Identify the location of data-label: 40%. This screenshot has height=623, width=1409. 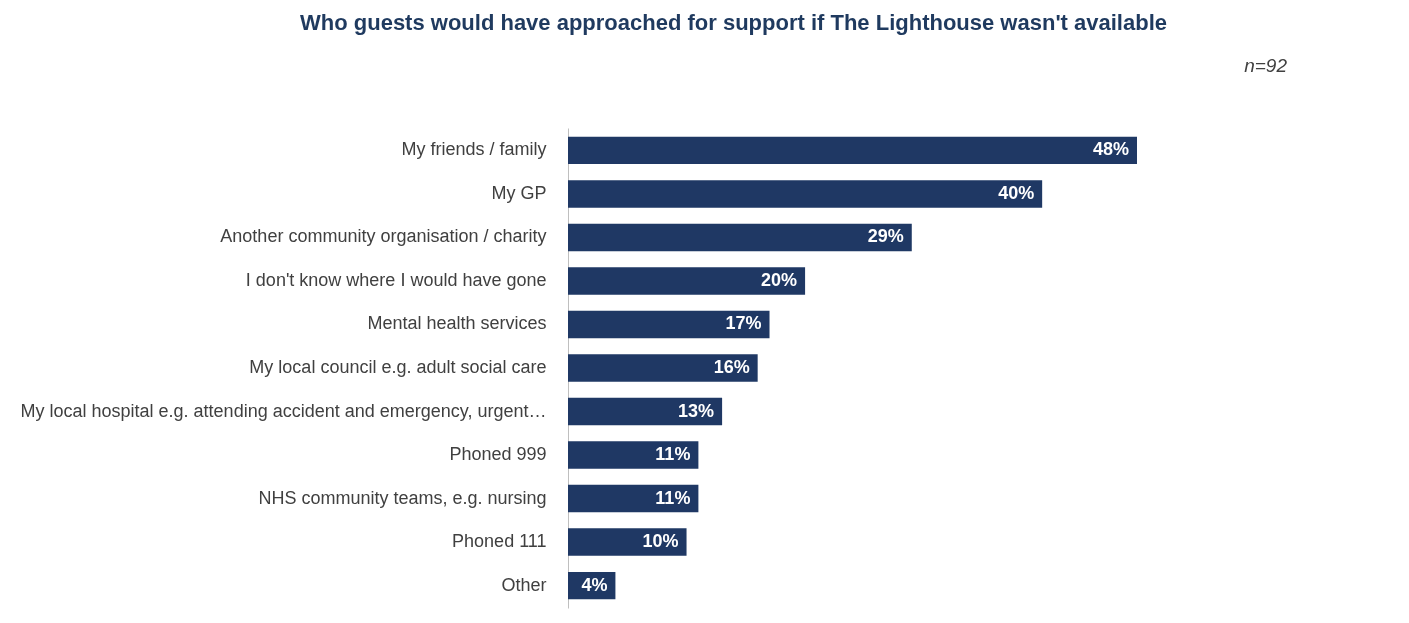
(1016, 192).